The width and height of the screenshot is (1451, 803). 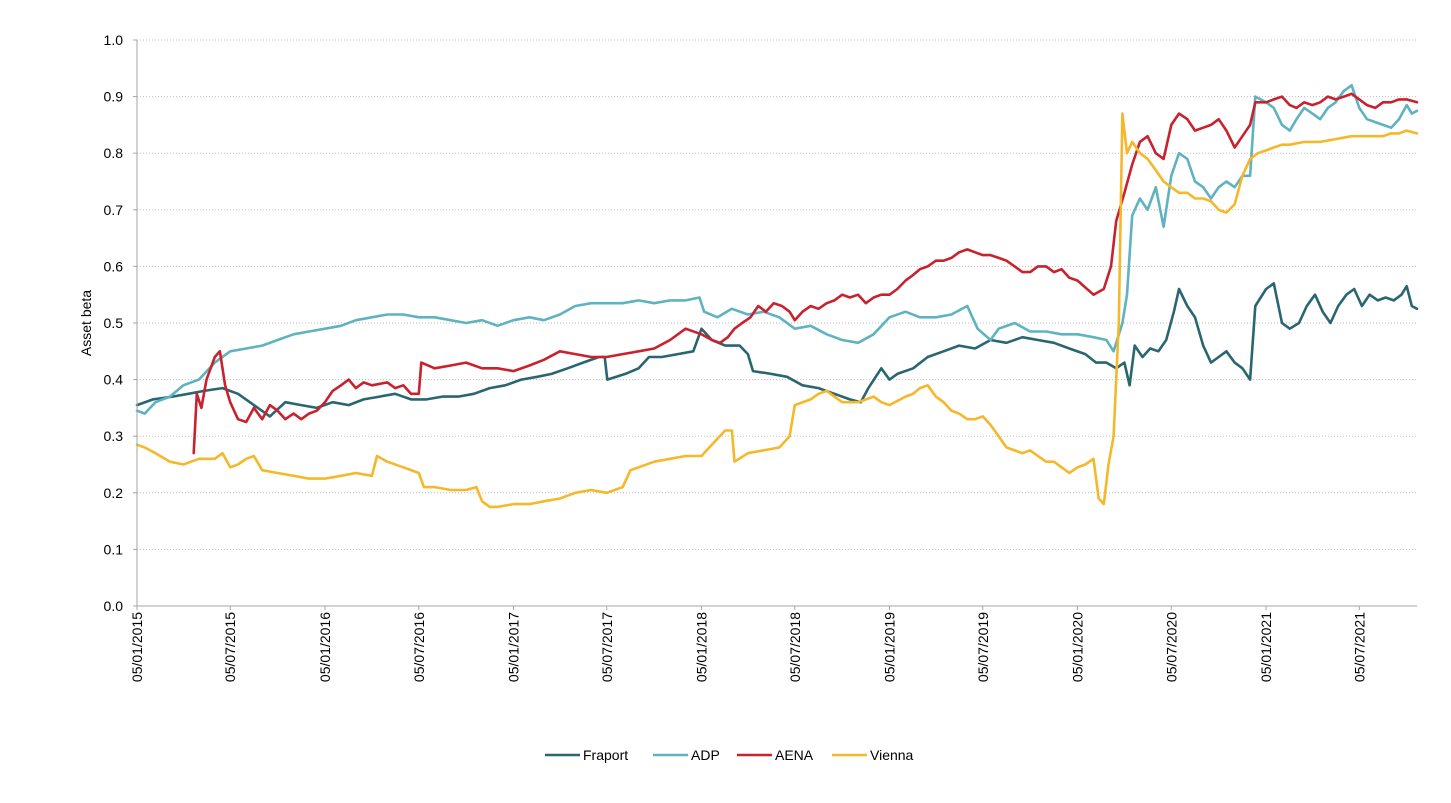 I want to click on legend-label-vienna: Vienna, so click(x=892, y=755).